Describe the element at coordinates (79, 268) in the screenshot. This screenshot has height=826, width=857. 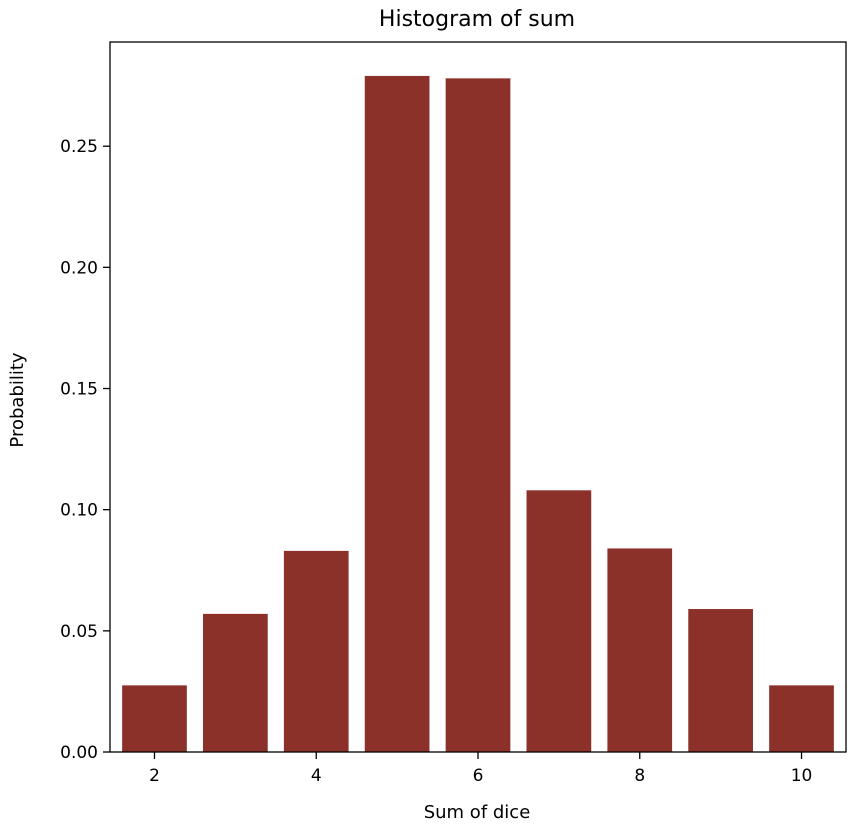
I see `y-tick-label: 0.20` at that location.